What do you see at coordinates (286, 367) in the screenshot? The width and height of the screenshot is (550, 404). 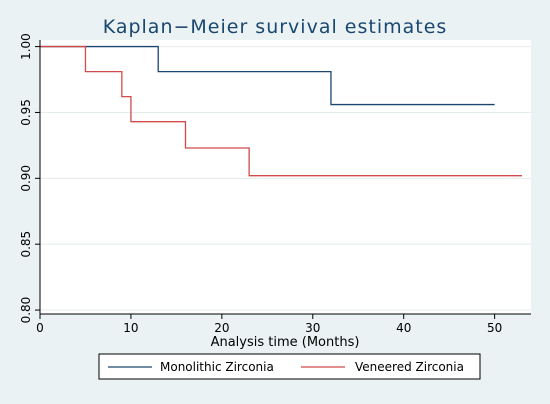 I see `legend: Monolithic Zirconia Veneered Zirconia` at bounding box center [286, 367].